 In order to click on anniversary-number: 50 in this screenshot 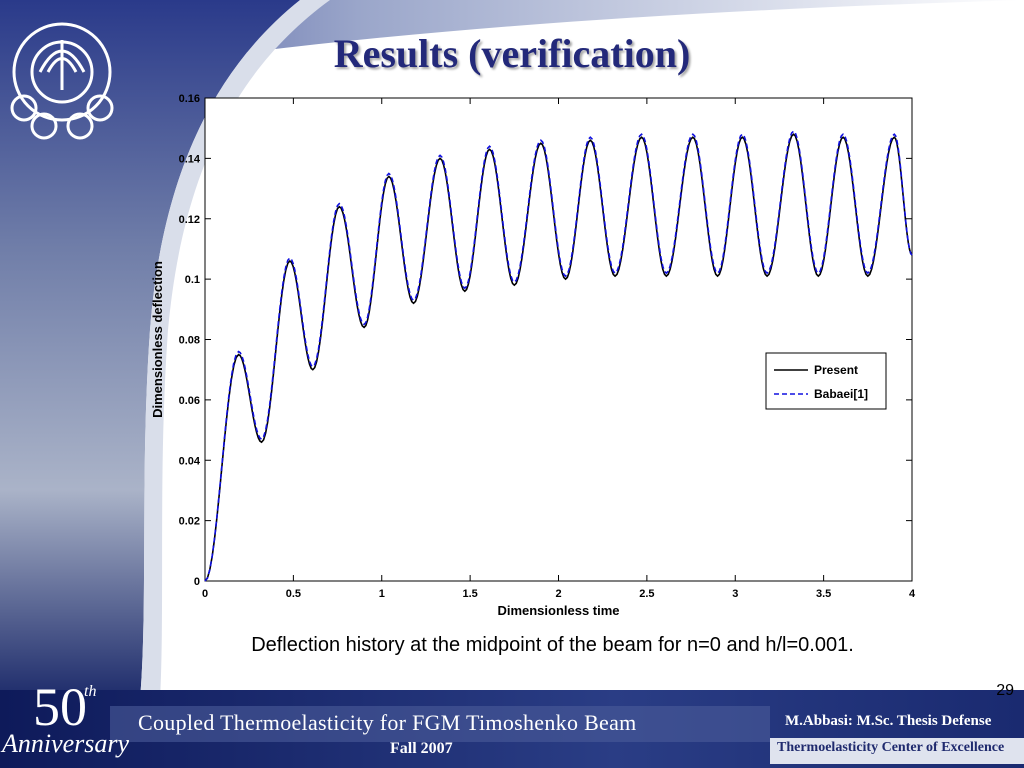, I will do `click(60, 707)`.